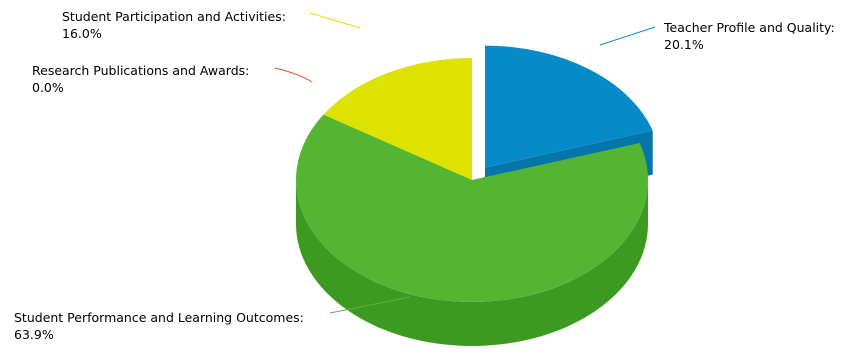 The height and width of the screenshot is (355, 847). What do you see at coordinates (293, 75) in the screenshot?
I see `leader-line-research` at bounding box center [293, 75].